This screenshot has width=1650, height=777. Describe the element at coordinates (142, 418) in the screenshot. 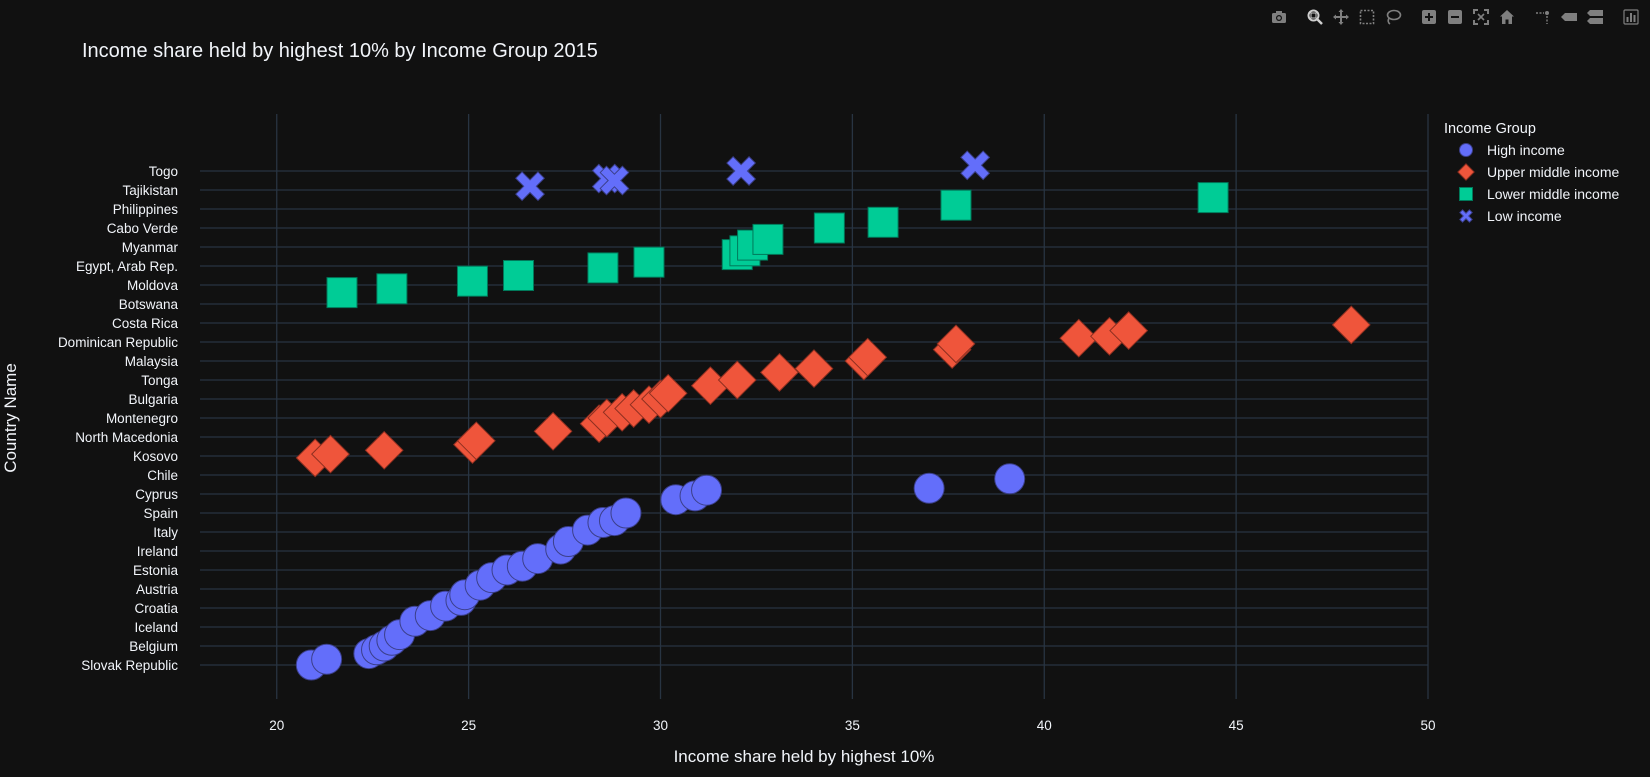

I see `y-tick-label: Montenegro` at that location.